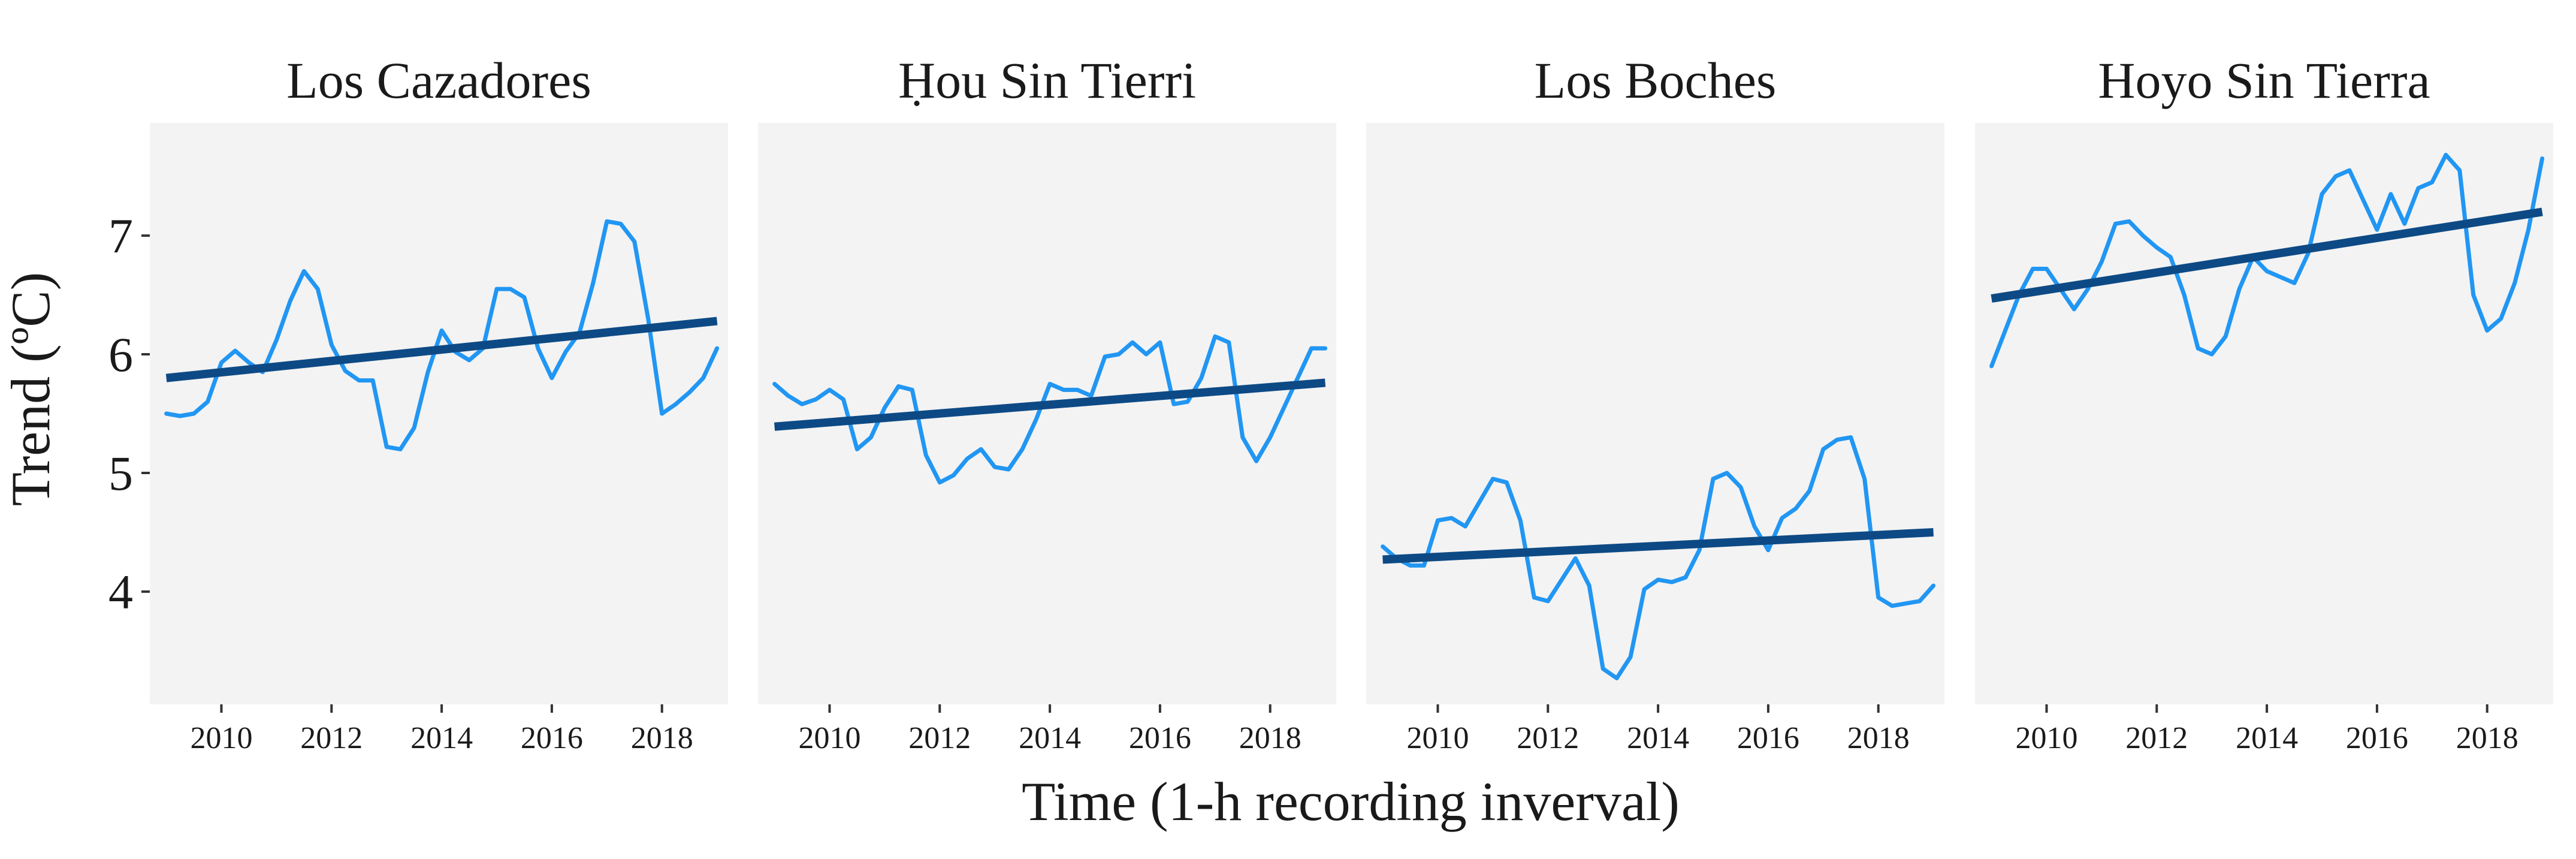  Describe the element at coordinates (1656, 80) in the screenshot. I see `panel-title: Los Boches` at that location.